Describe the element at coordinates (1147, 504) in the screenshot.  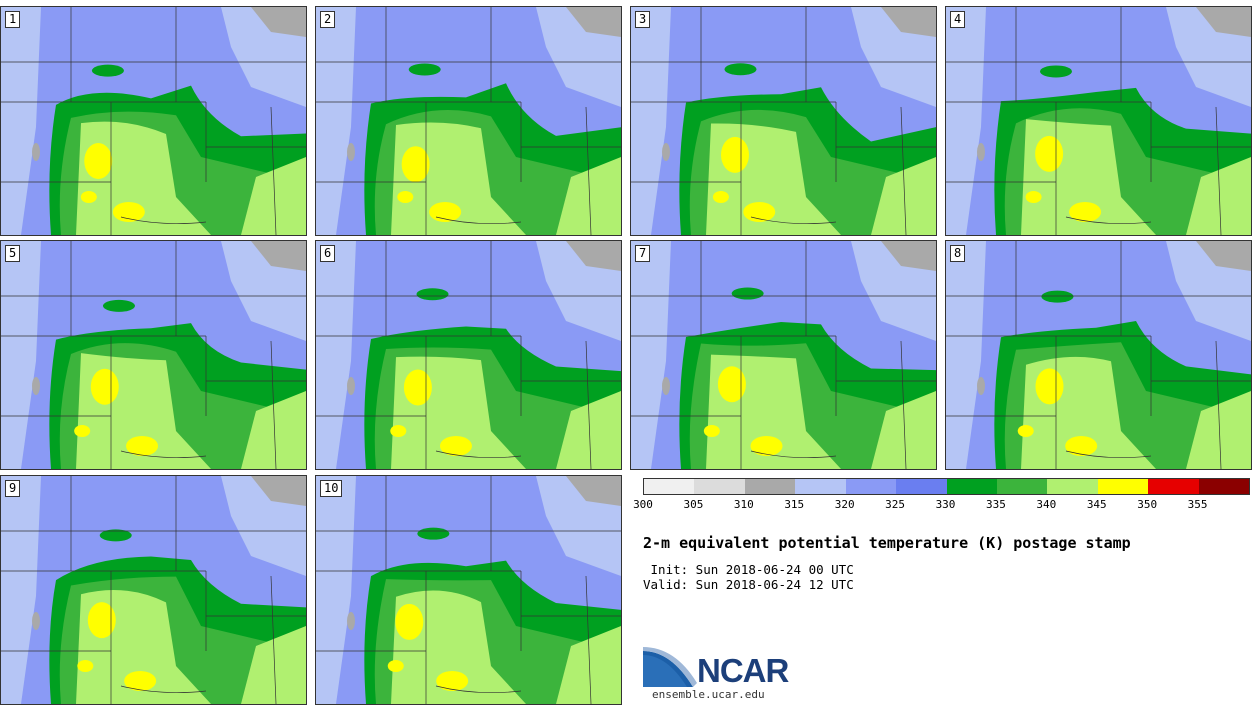
I see `colorbar-tick-label: 350` at that location.